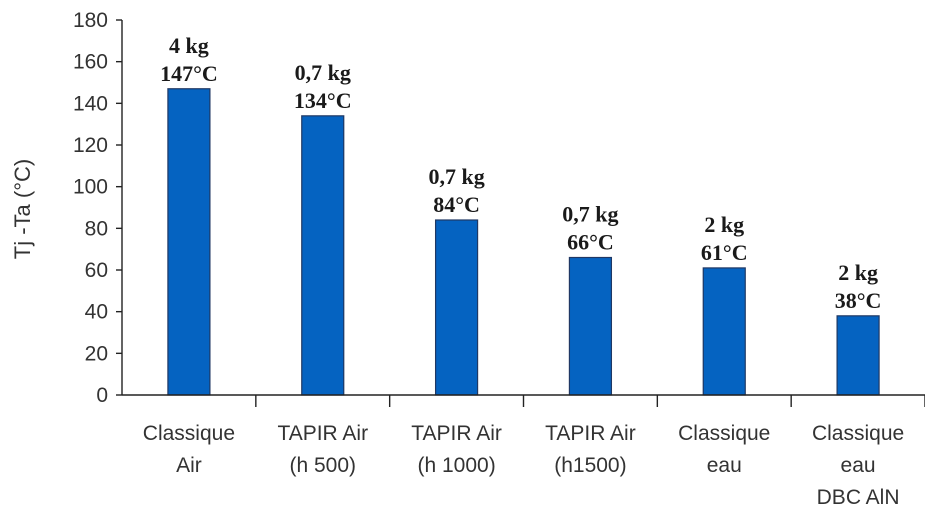  Describe the element at coordinates (858, 497) in the screenshot. I see `x-category-label: DBC AlN` at that location.